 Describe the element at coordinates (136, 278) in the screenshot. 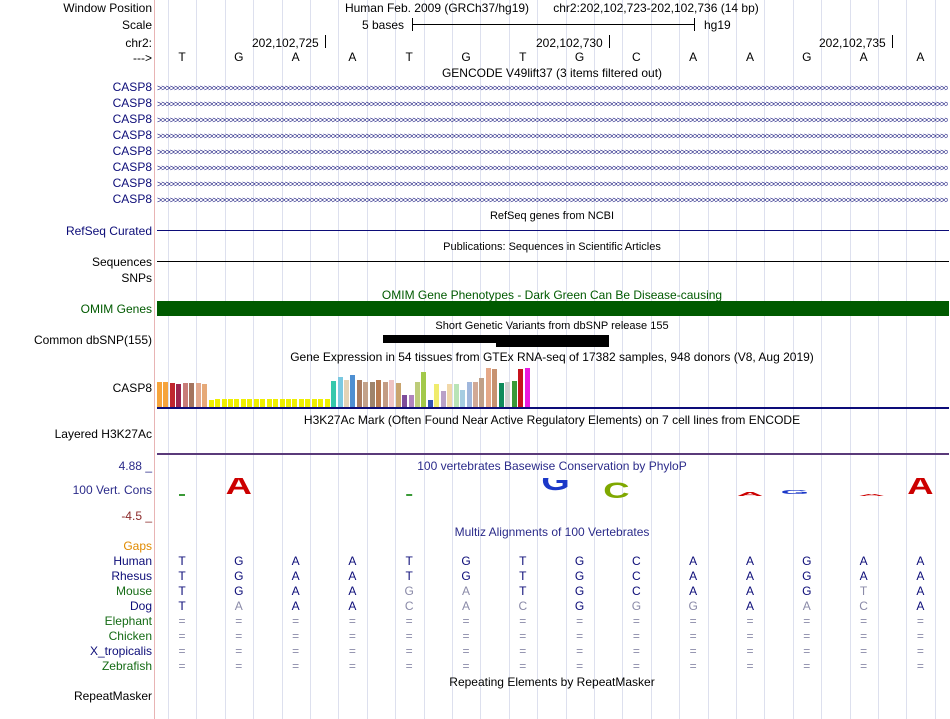

I see `snps-track-label: SNPs` at that location.